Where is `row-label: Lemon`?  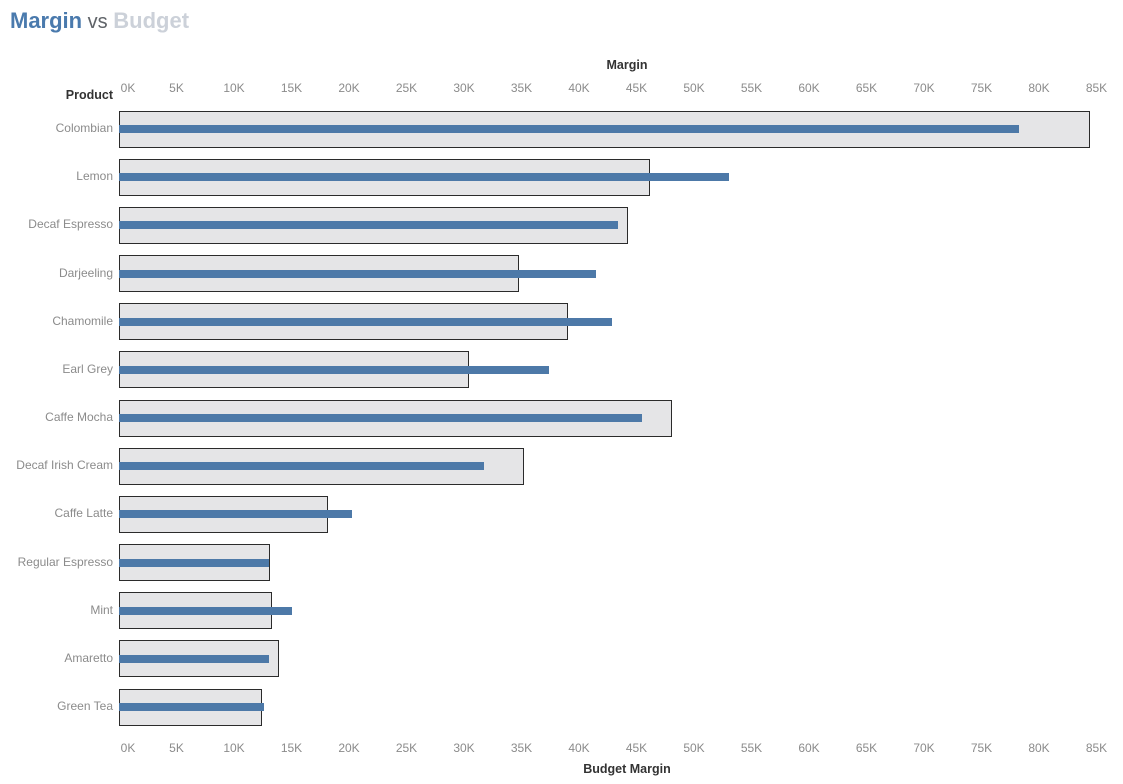
row-label: Lemon is located at coordinates (94, 176).